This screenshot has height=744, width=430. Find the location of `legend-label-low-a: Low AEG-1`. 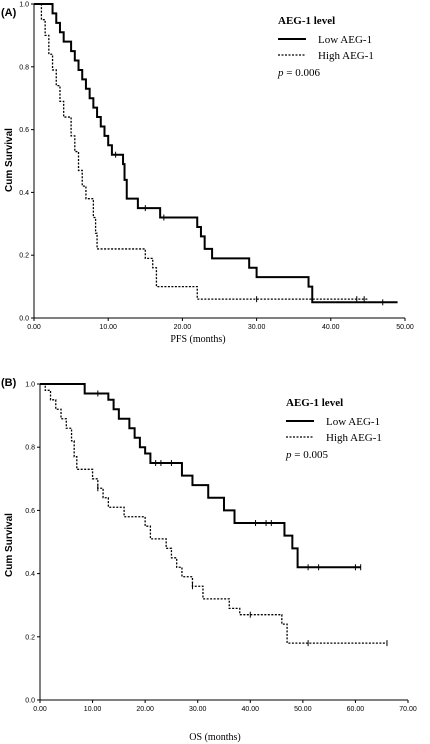

legend-label-low-a: Low AEG-1 is located at coordinates (345, 40).